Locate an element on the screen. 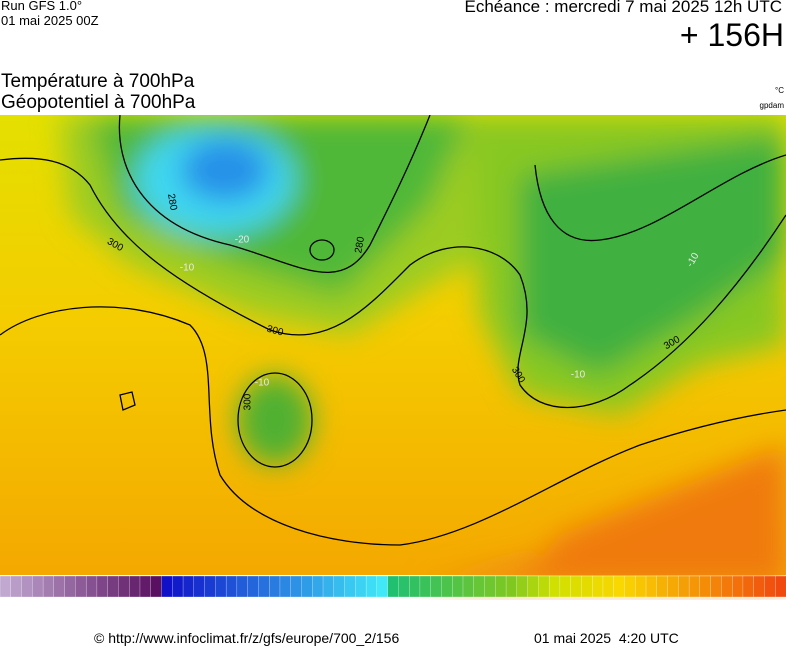 The width and height of the screenshot is (786, 648). title: Température à 700hPa is located at coordinates (98, 81).